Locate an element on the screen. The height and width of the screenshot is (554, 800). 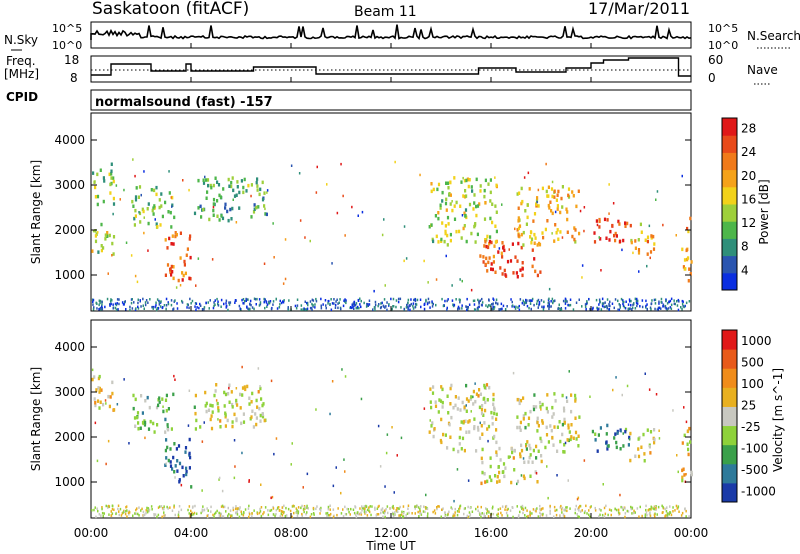
colorbar-frame is located at coordinates (729, 204).